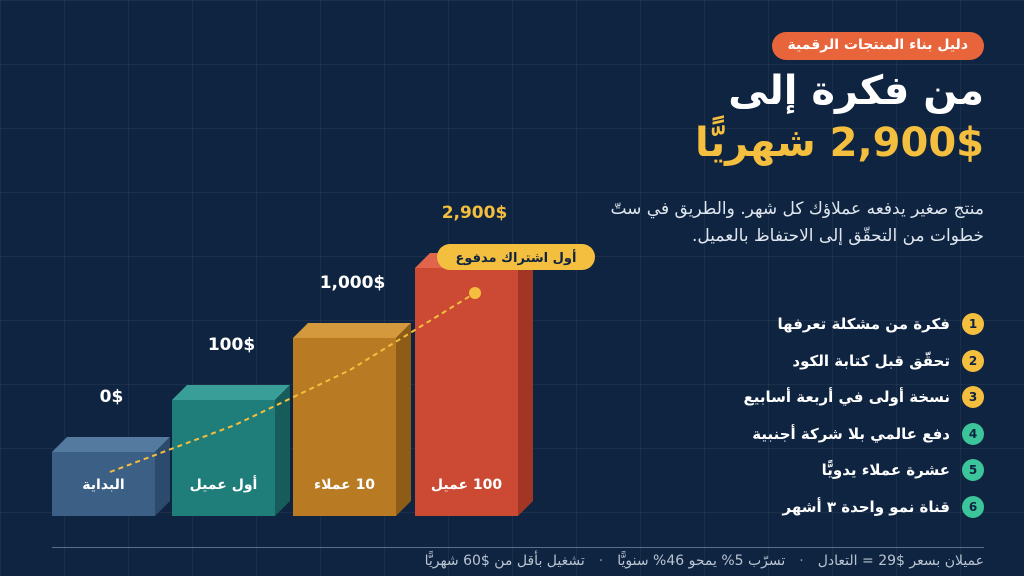 This screenshot has width=1024, height=576. Describe the element at coordinates (475, 213) in the screenshot. I see `amount-label: 2,900$` at that location.